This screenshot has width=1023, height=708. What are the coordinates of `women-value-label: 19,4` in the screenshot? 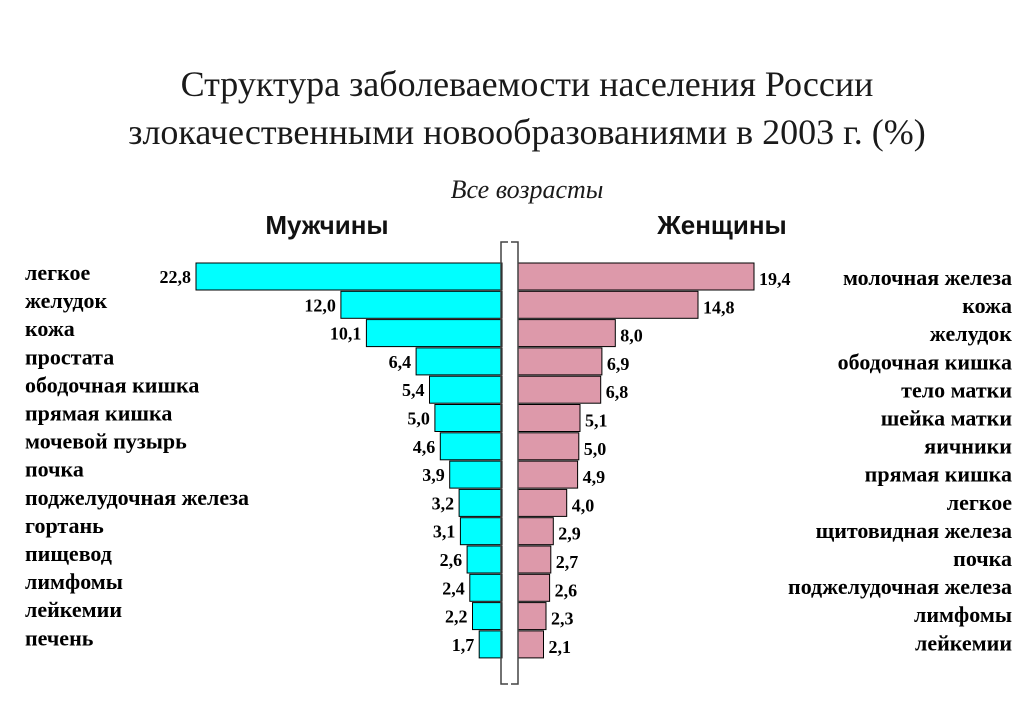 It's located at (775, 279).